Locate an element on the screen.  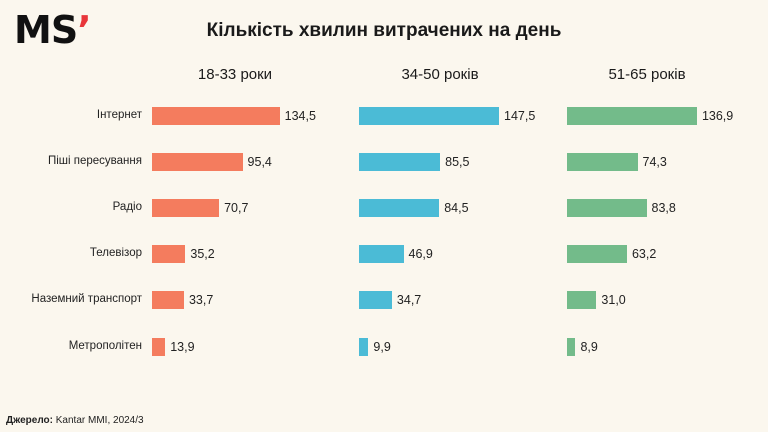
data-label: 31,0 is located at coordinates (613, 300).